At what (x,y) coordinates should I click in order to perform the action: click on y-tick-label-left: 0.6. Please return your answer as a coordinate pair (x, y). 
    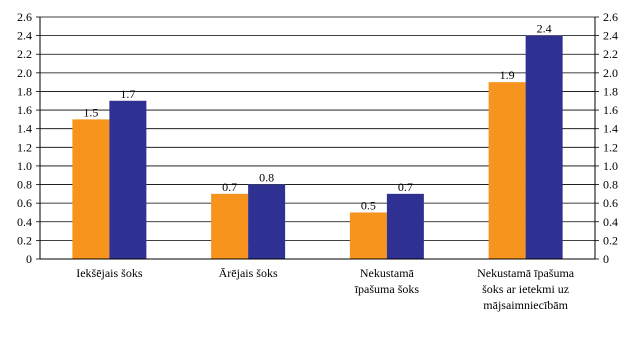
    Looking at the image, I should click on (24, 203).